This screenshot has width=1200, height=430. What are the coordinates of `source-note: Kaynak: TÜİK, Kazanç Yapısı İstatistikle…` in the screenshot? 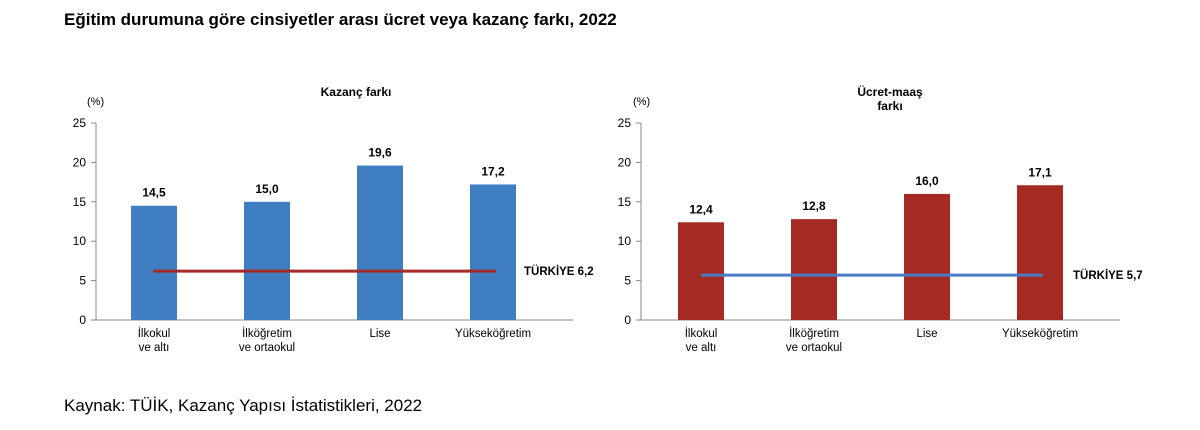 It's located at (243, 405).